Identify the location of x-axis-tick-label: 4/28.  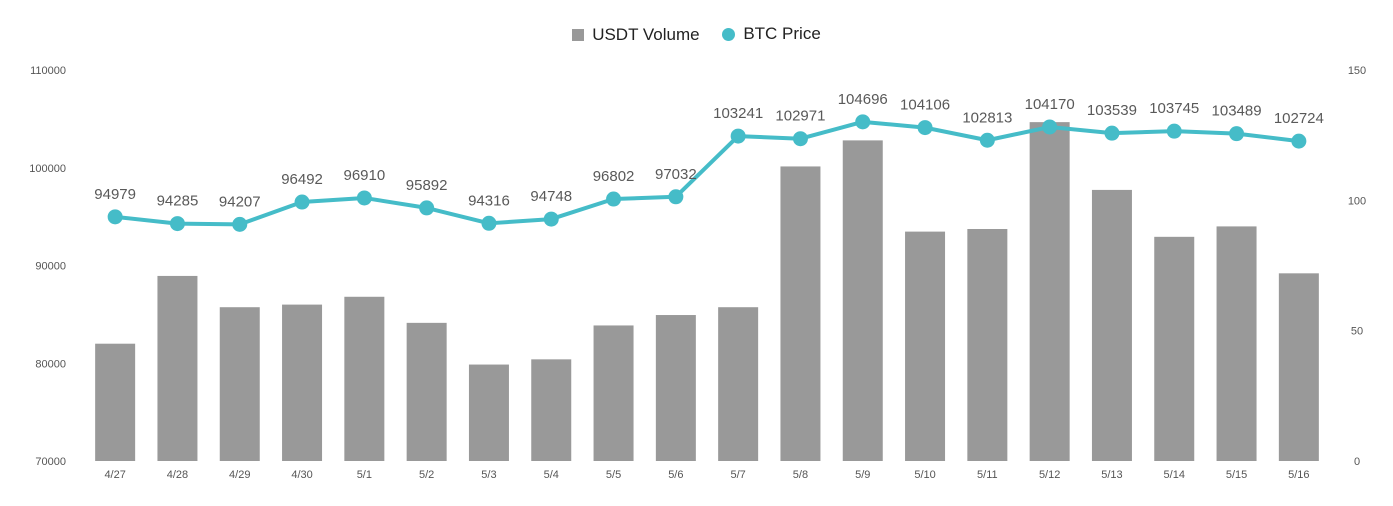
(177, 475).